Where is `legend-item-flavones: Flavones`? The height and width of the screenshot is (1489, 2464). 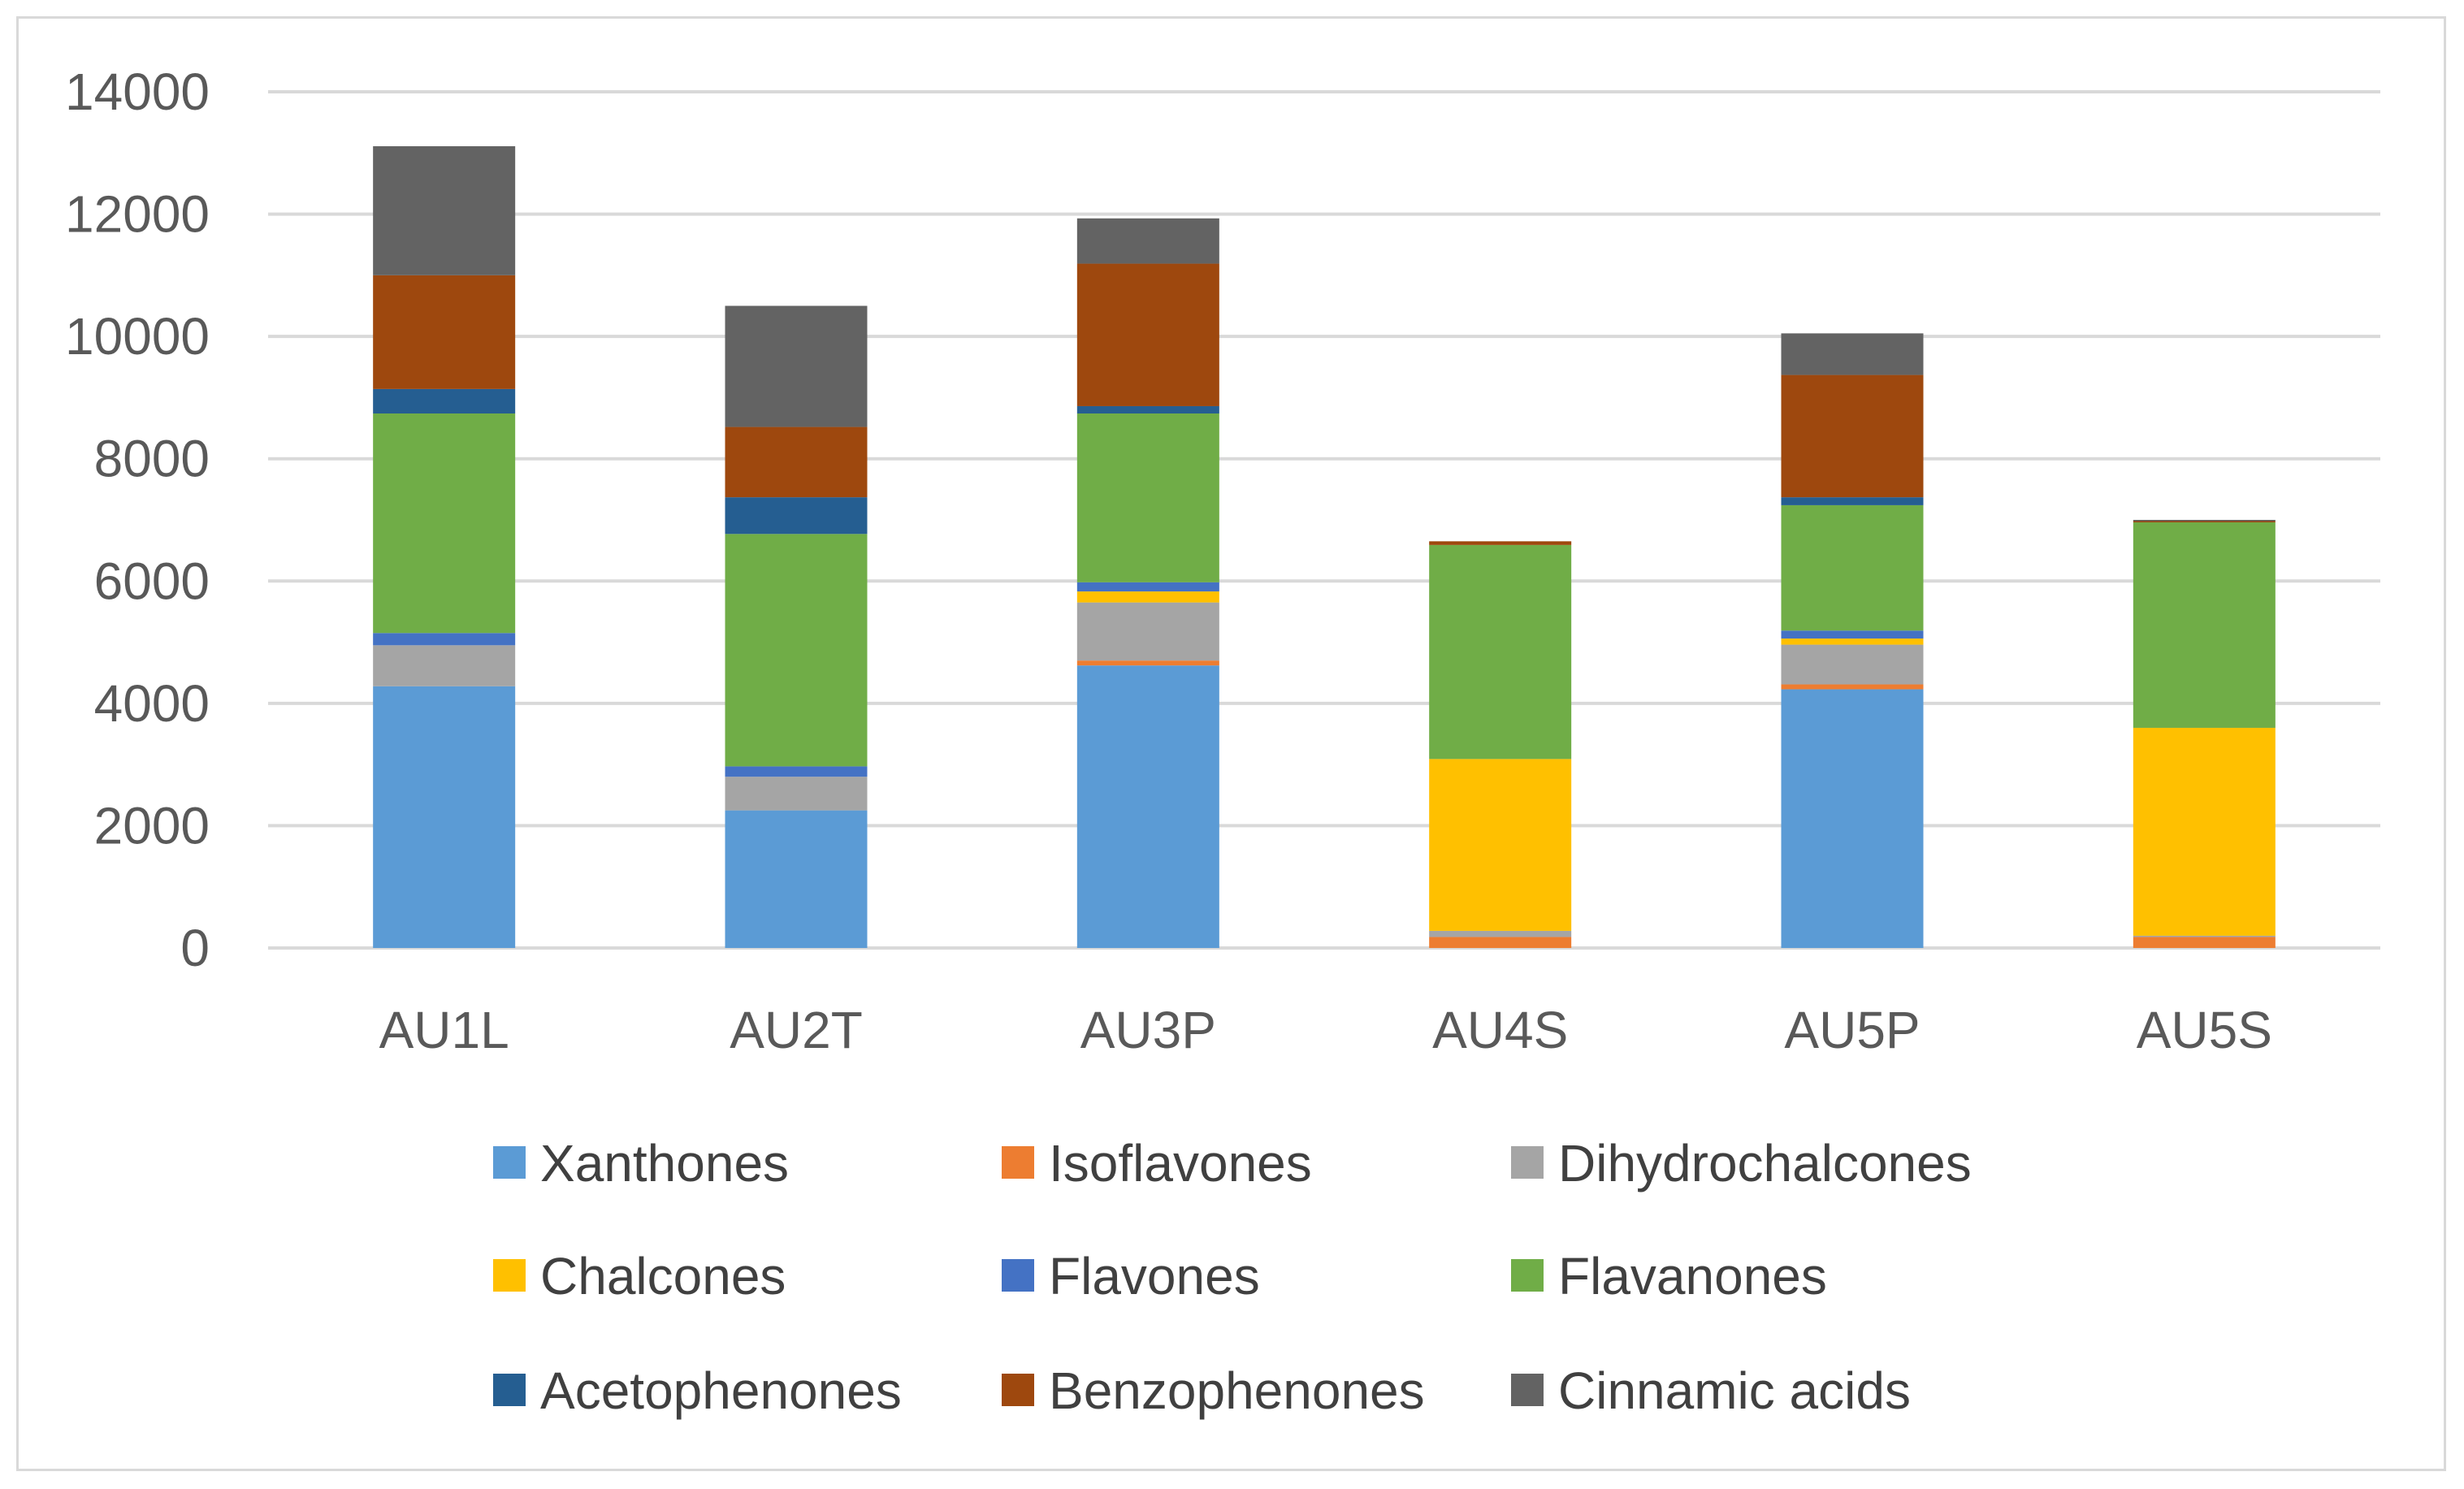 legend-item-flavones: Flavones is located at coordinates (1131, 1276).